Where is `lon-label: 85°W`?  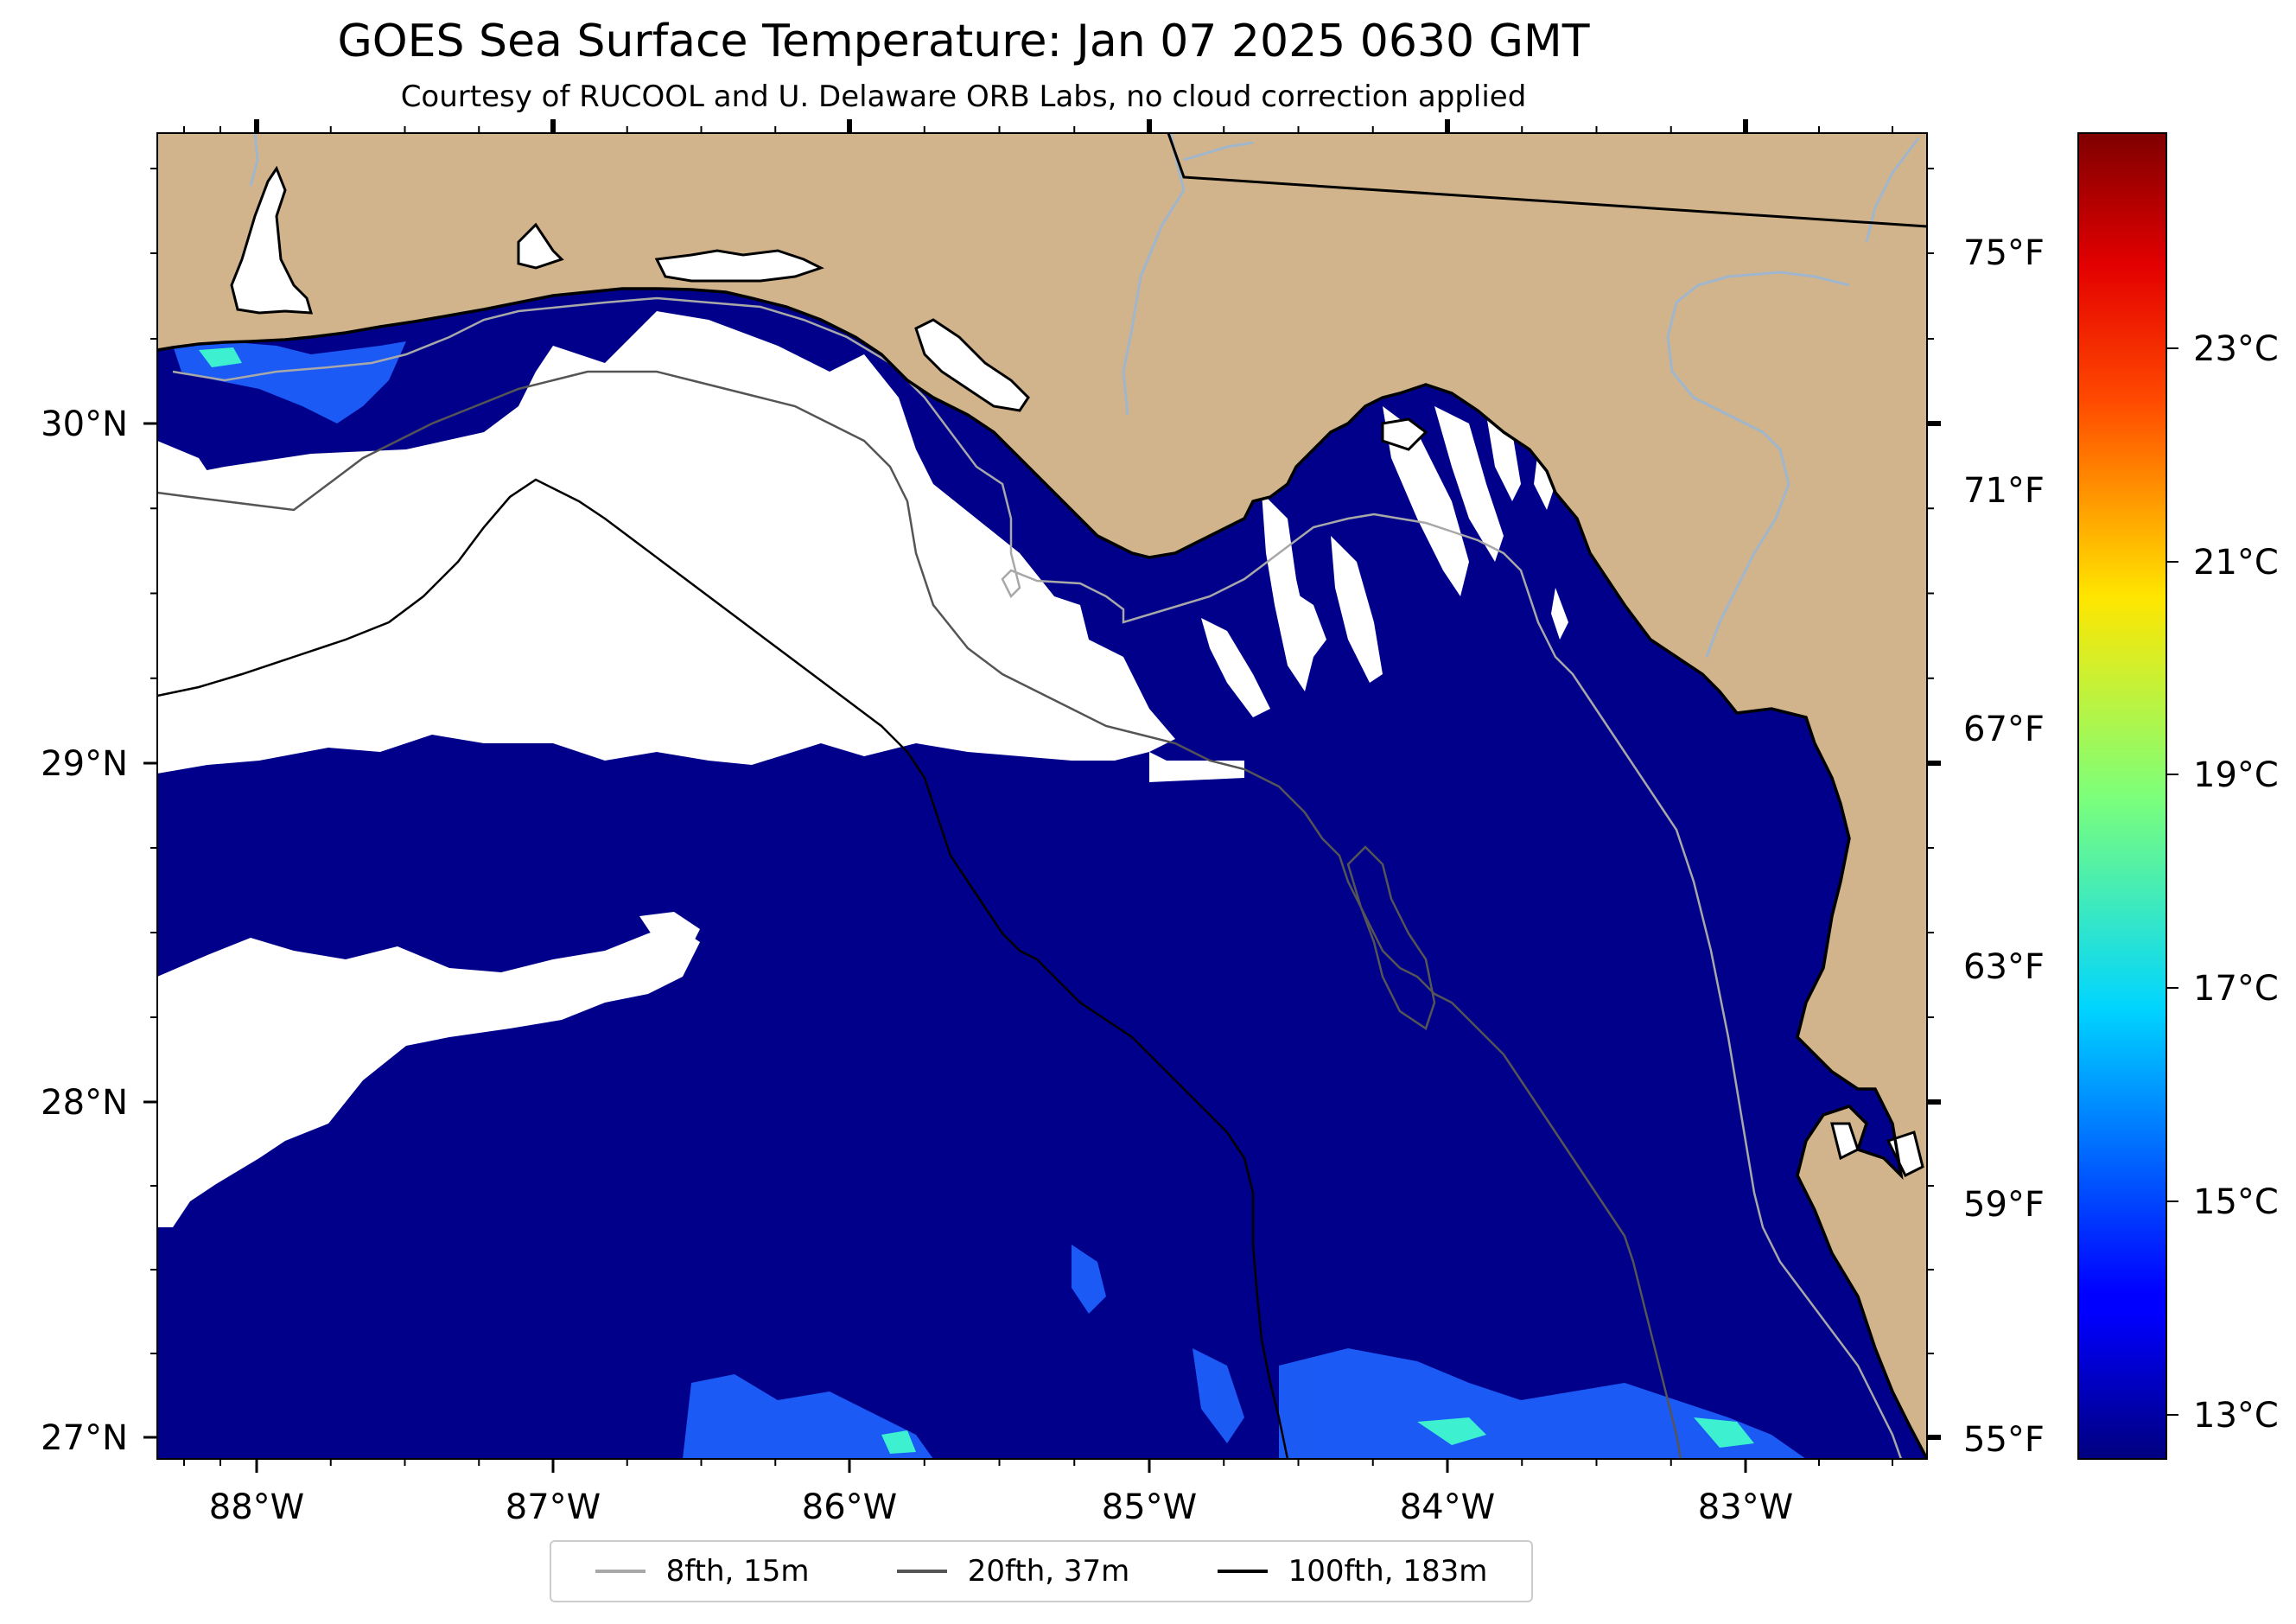 lon-label: 85°W is located at coordinates (1149, 1507).